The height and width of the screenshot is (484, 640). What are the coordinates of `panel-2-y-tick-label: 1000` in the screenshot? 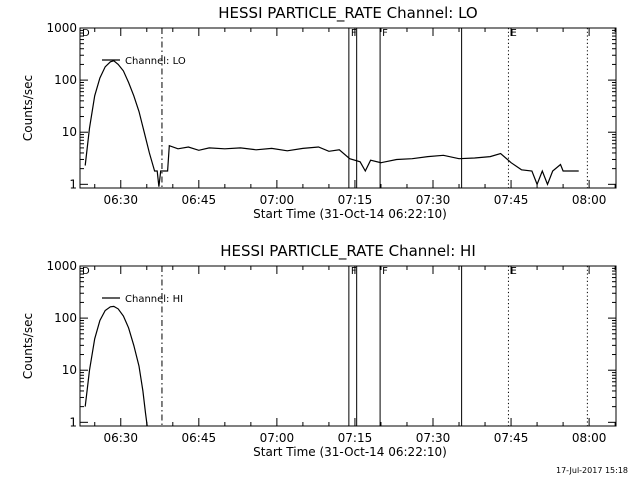 It's located at (61, 266).